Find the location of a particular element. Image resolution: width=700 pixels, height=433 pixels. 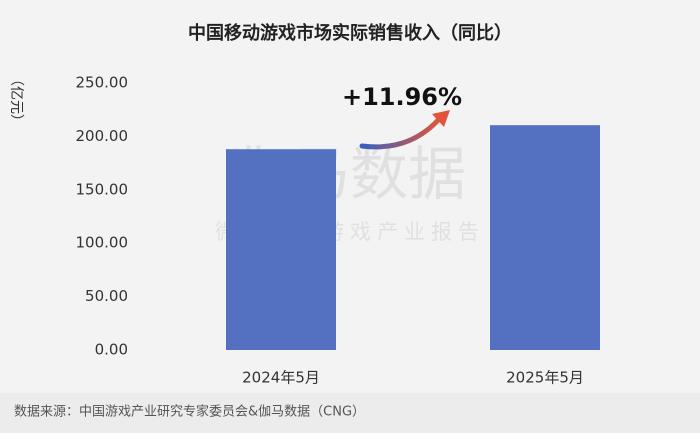

y-tick-label: 100.00 is located at coordinates (102, 243).